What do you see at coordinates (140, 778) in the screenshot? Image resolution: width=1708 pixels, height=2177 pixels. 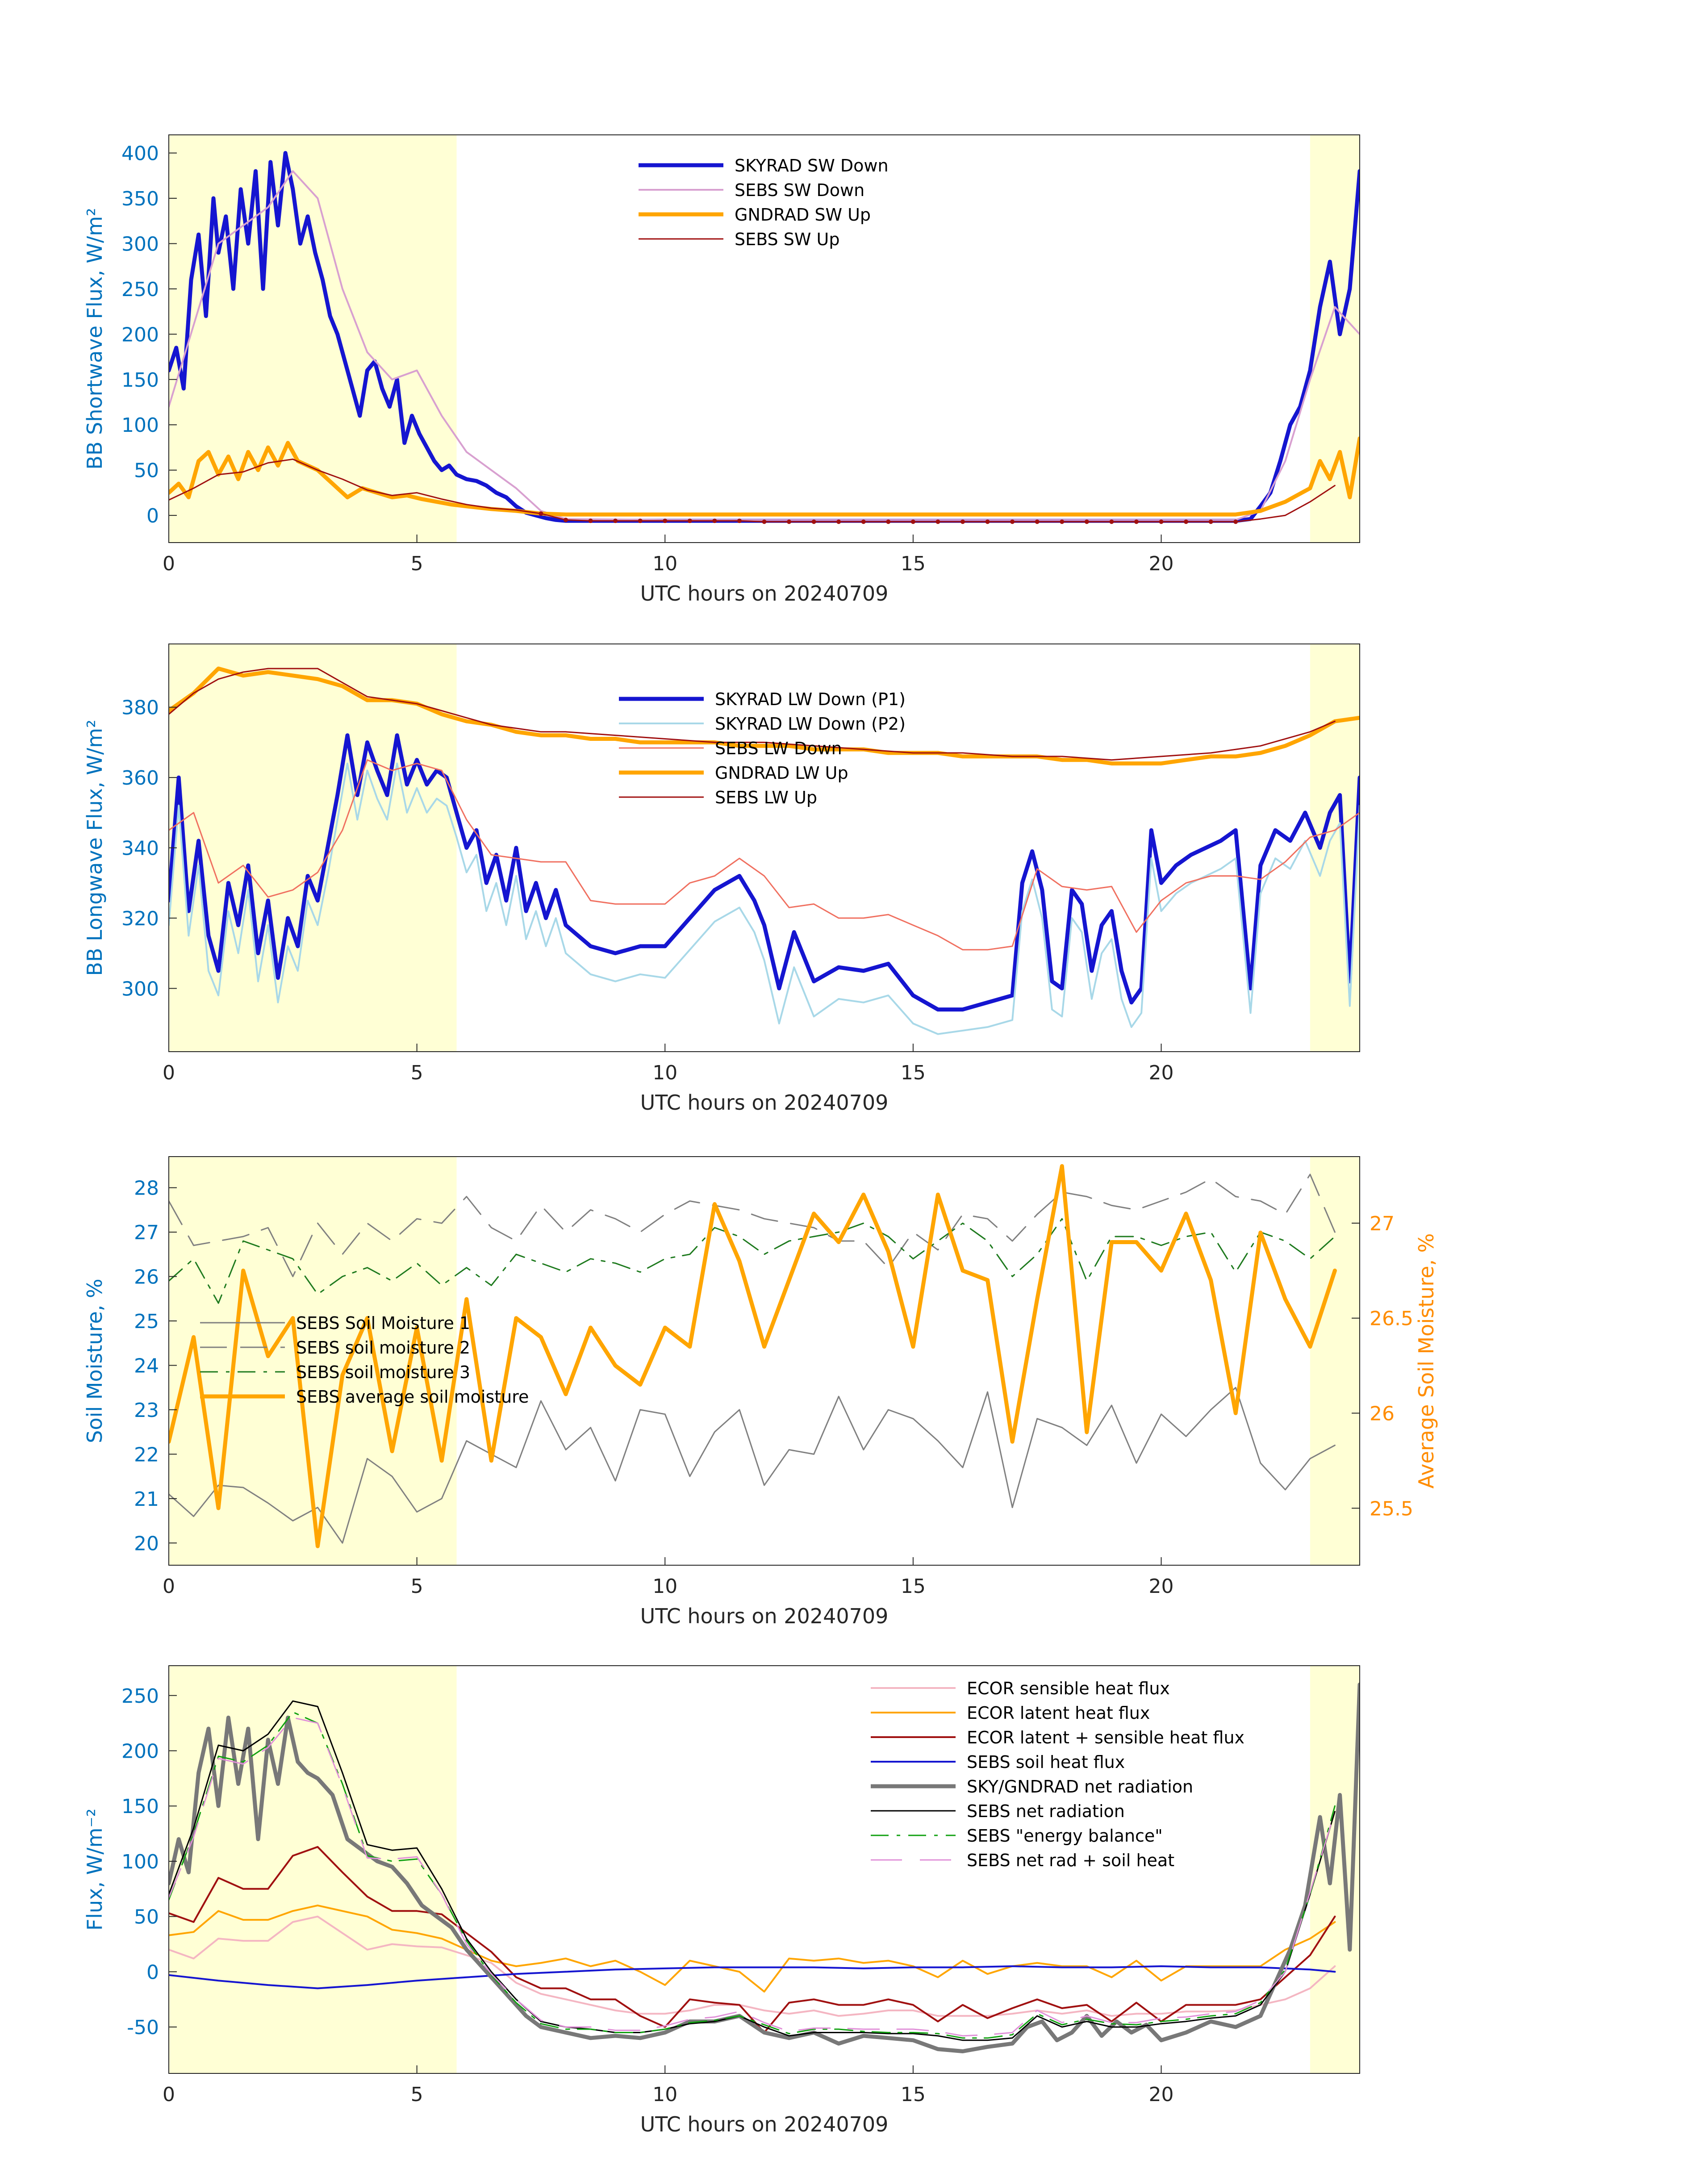 I see `y-tick-label: 360` at bounding box center [140, 778].